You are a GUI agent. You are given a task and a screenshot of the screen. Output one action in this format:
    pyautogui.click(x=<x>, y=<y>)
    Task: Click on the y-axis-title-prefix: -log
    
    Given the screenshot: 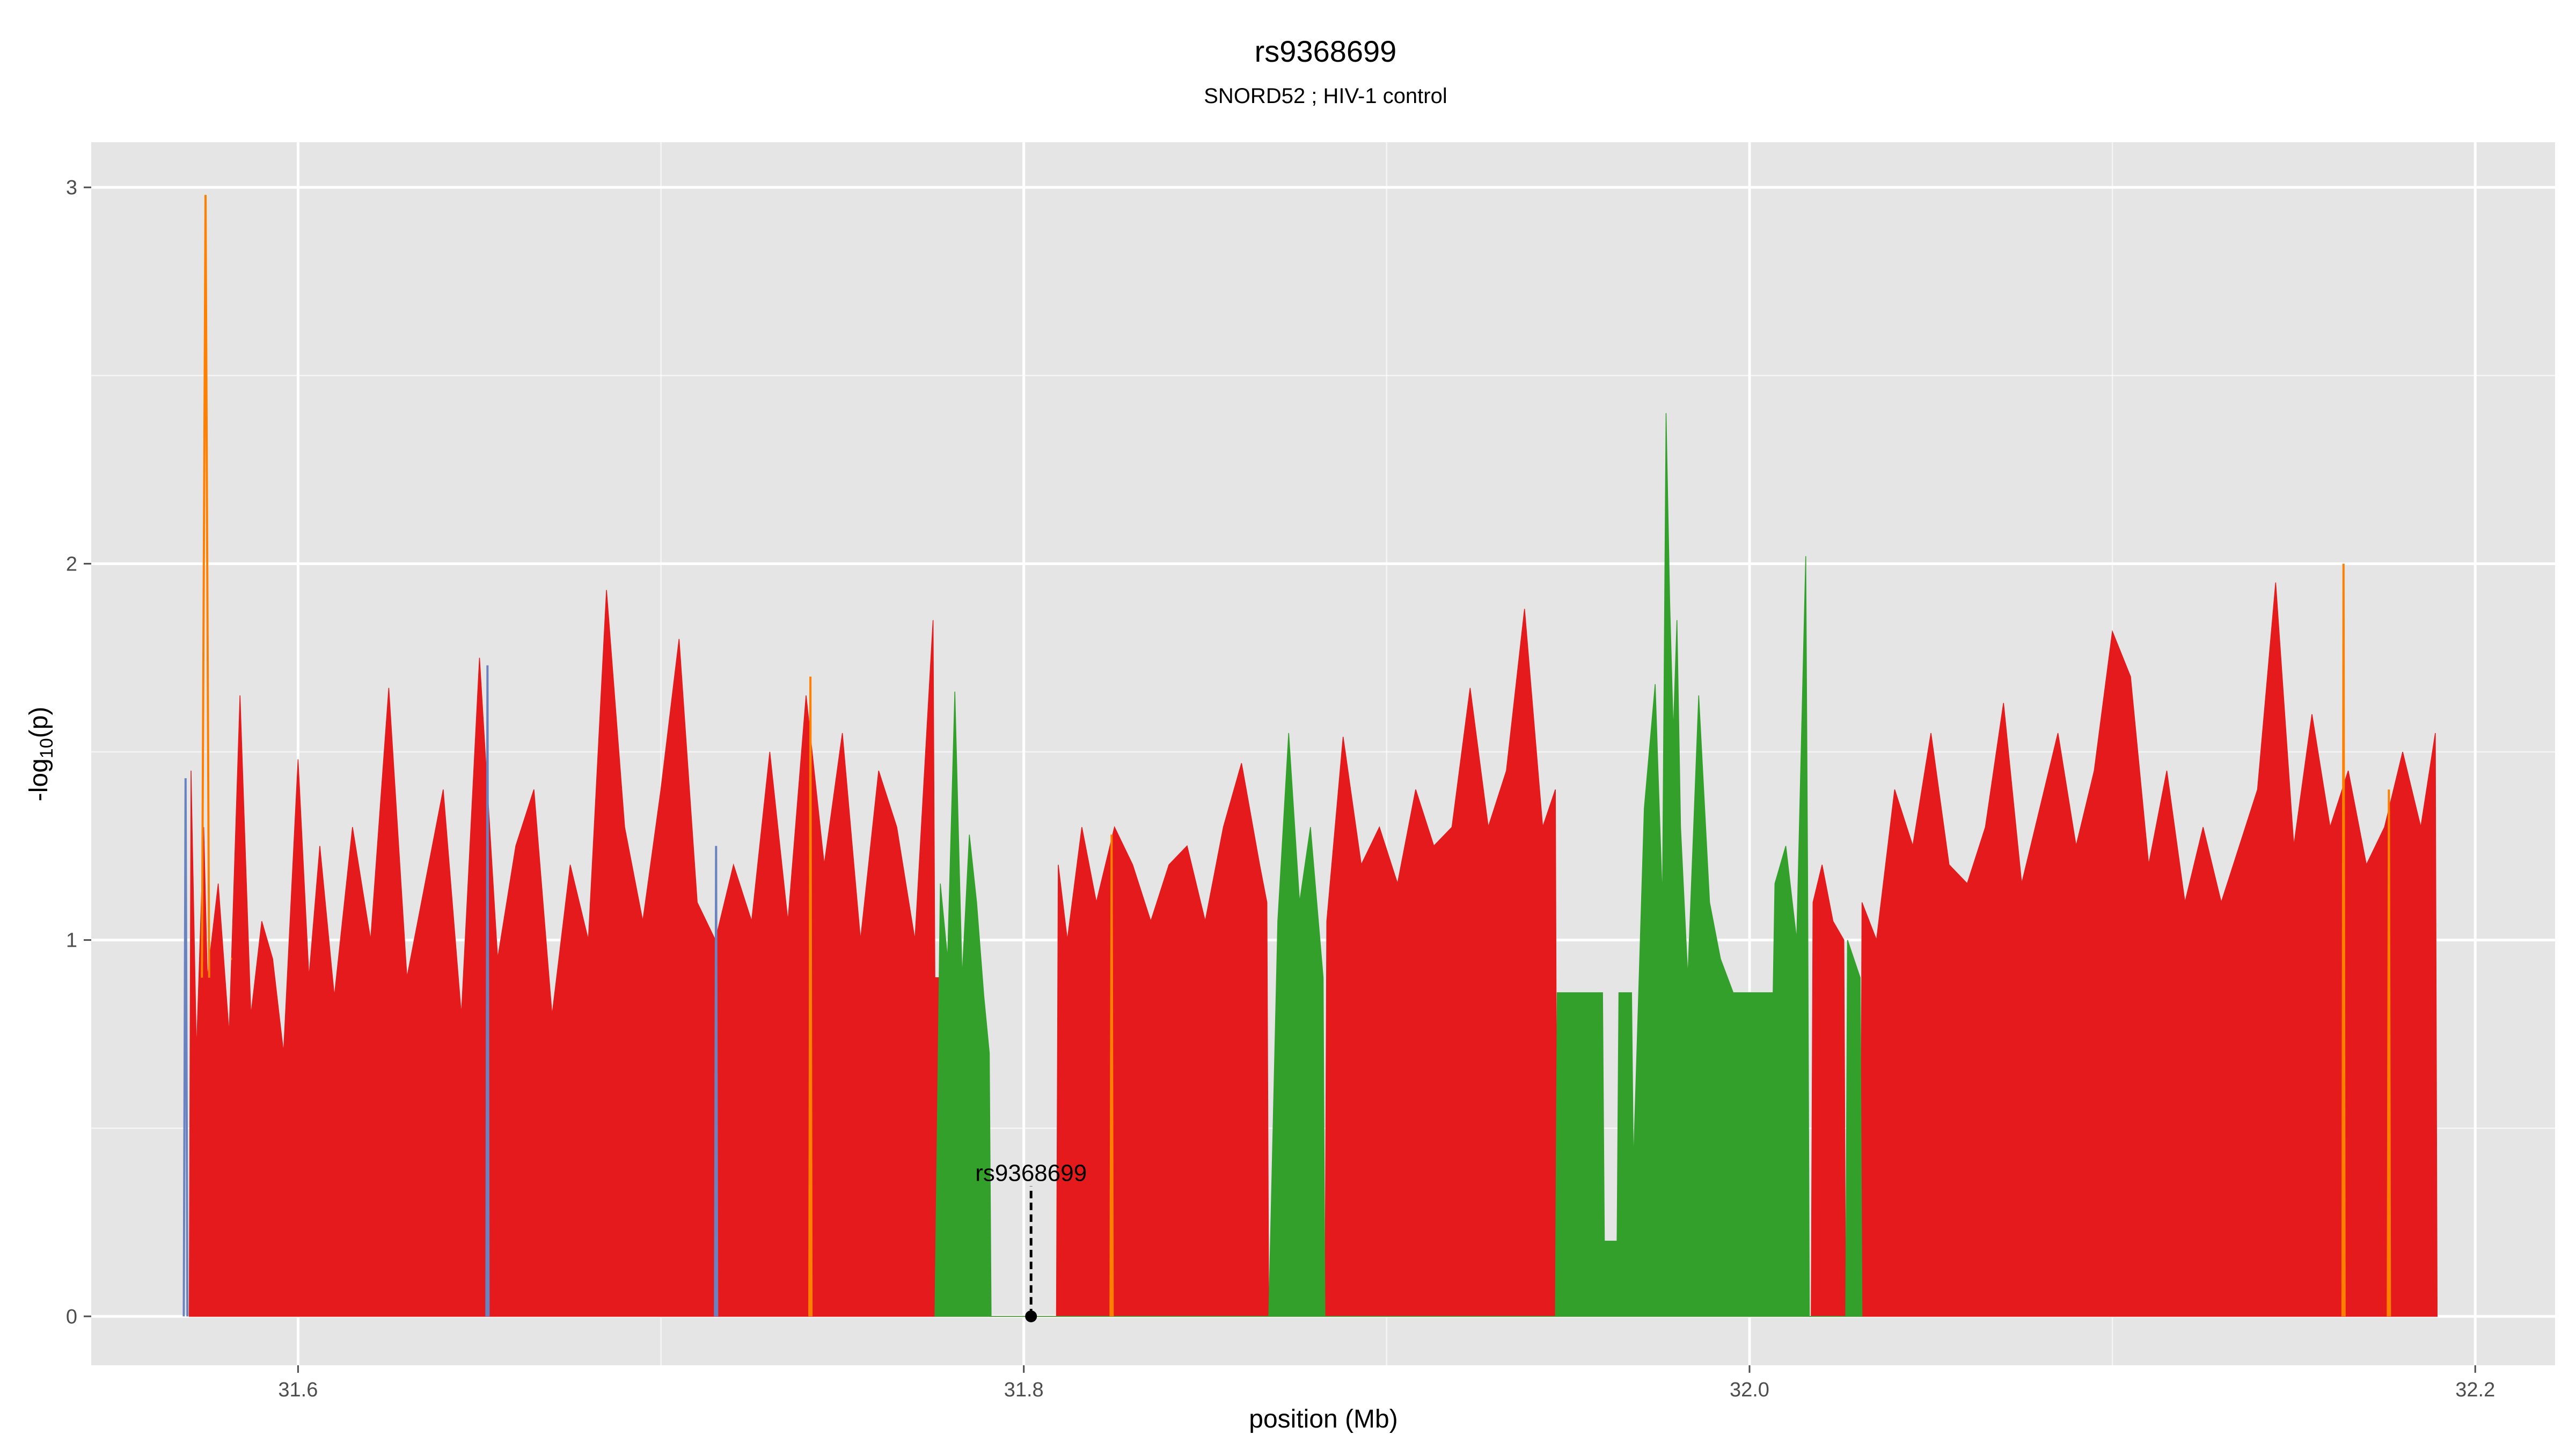 What is the action you would take?
    pyautogui.click(x=39, y=779)
    